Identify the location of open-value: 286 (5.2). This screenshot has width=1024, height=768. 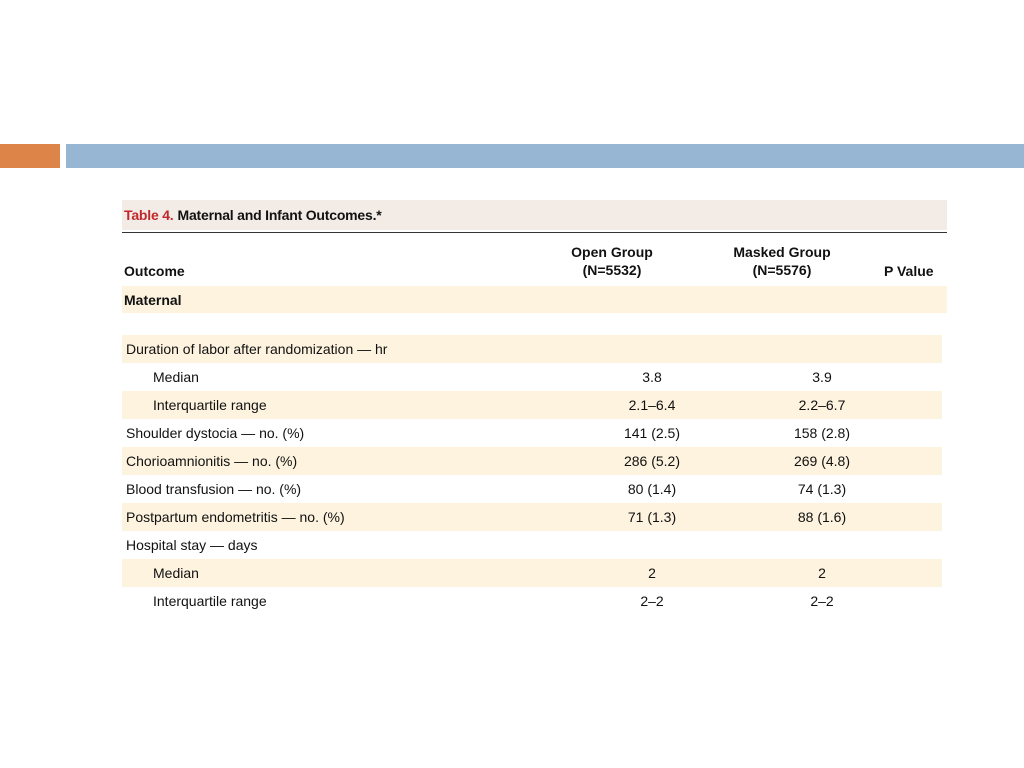
(652, 461).